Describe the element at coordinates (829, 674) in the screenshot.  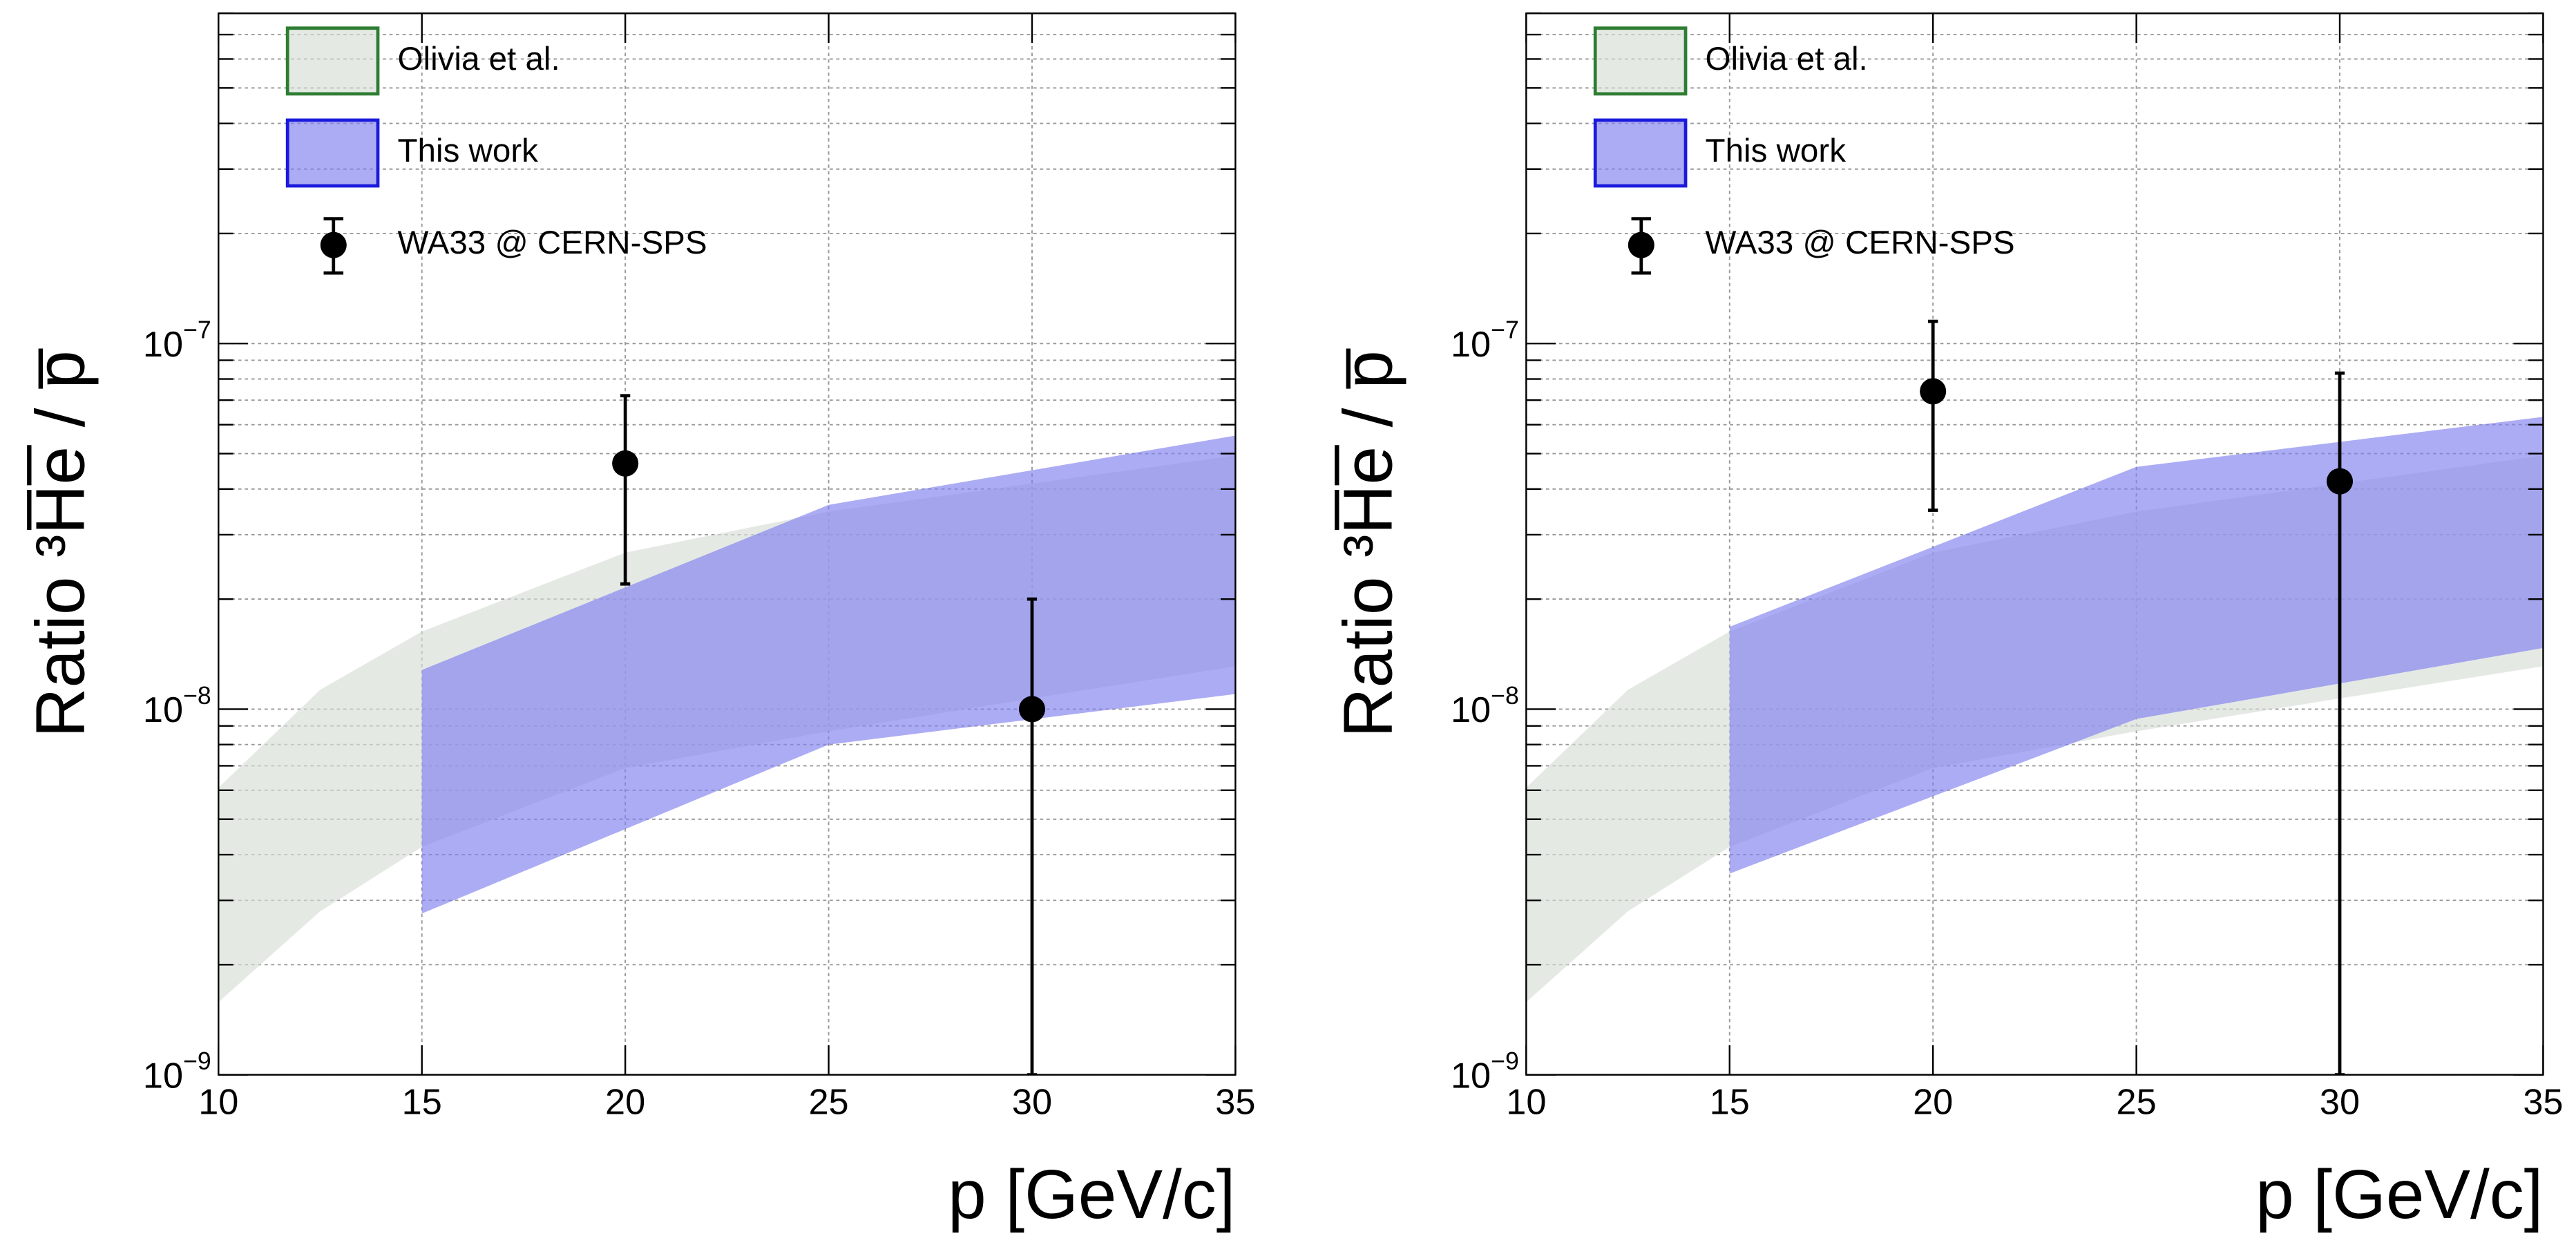
I see `band` at that location.